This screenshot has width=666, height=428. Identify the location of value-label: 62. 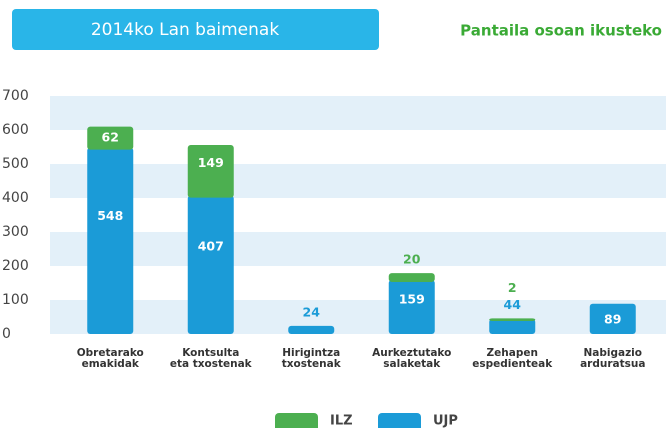
(110, 137).